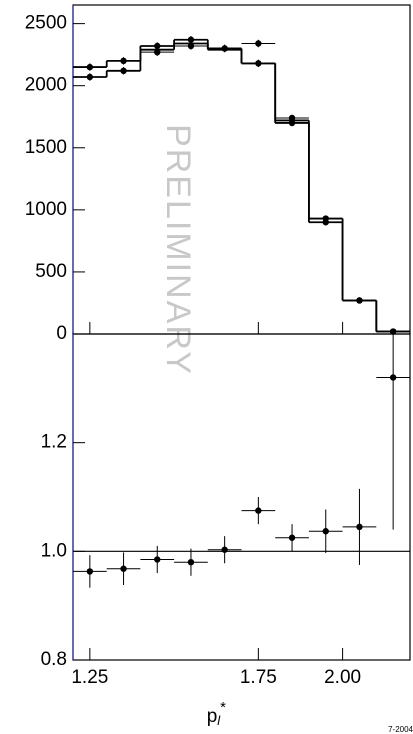  I want to click on x-tick-label: 2.00, so click(342, 677).